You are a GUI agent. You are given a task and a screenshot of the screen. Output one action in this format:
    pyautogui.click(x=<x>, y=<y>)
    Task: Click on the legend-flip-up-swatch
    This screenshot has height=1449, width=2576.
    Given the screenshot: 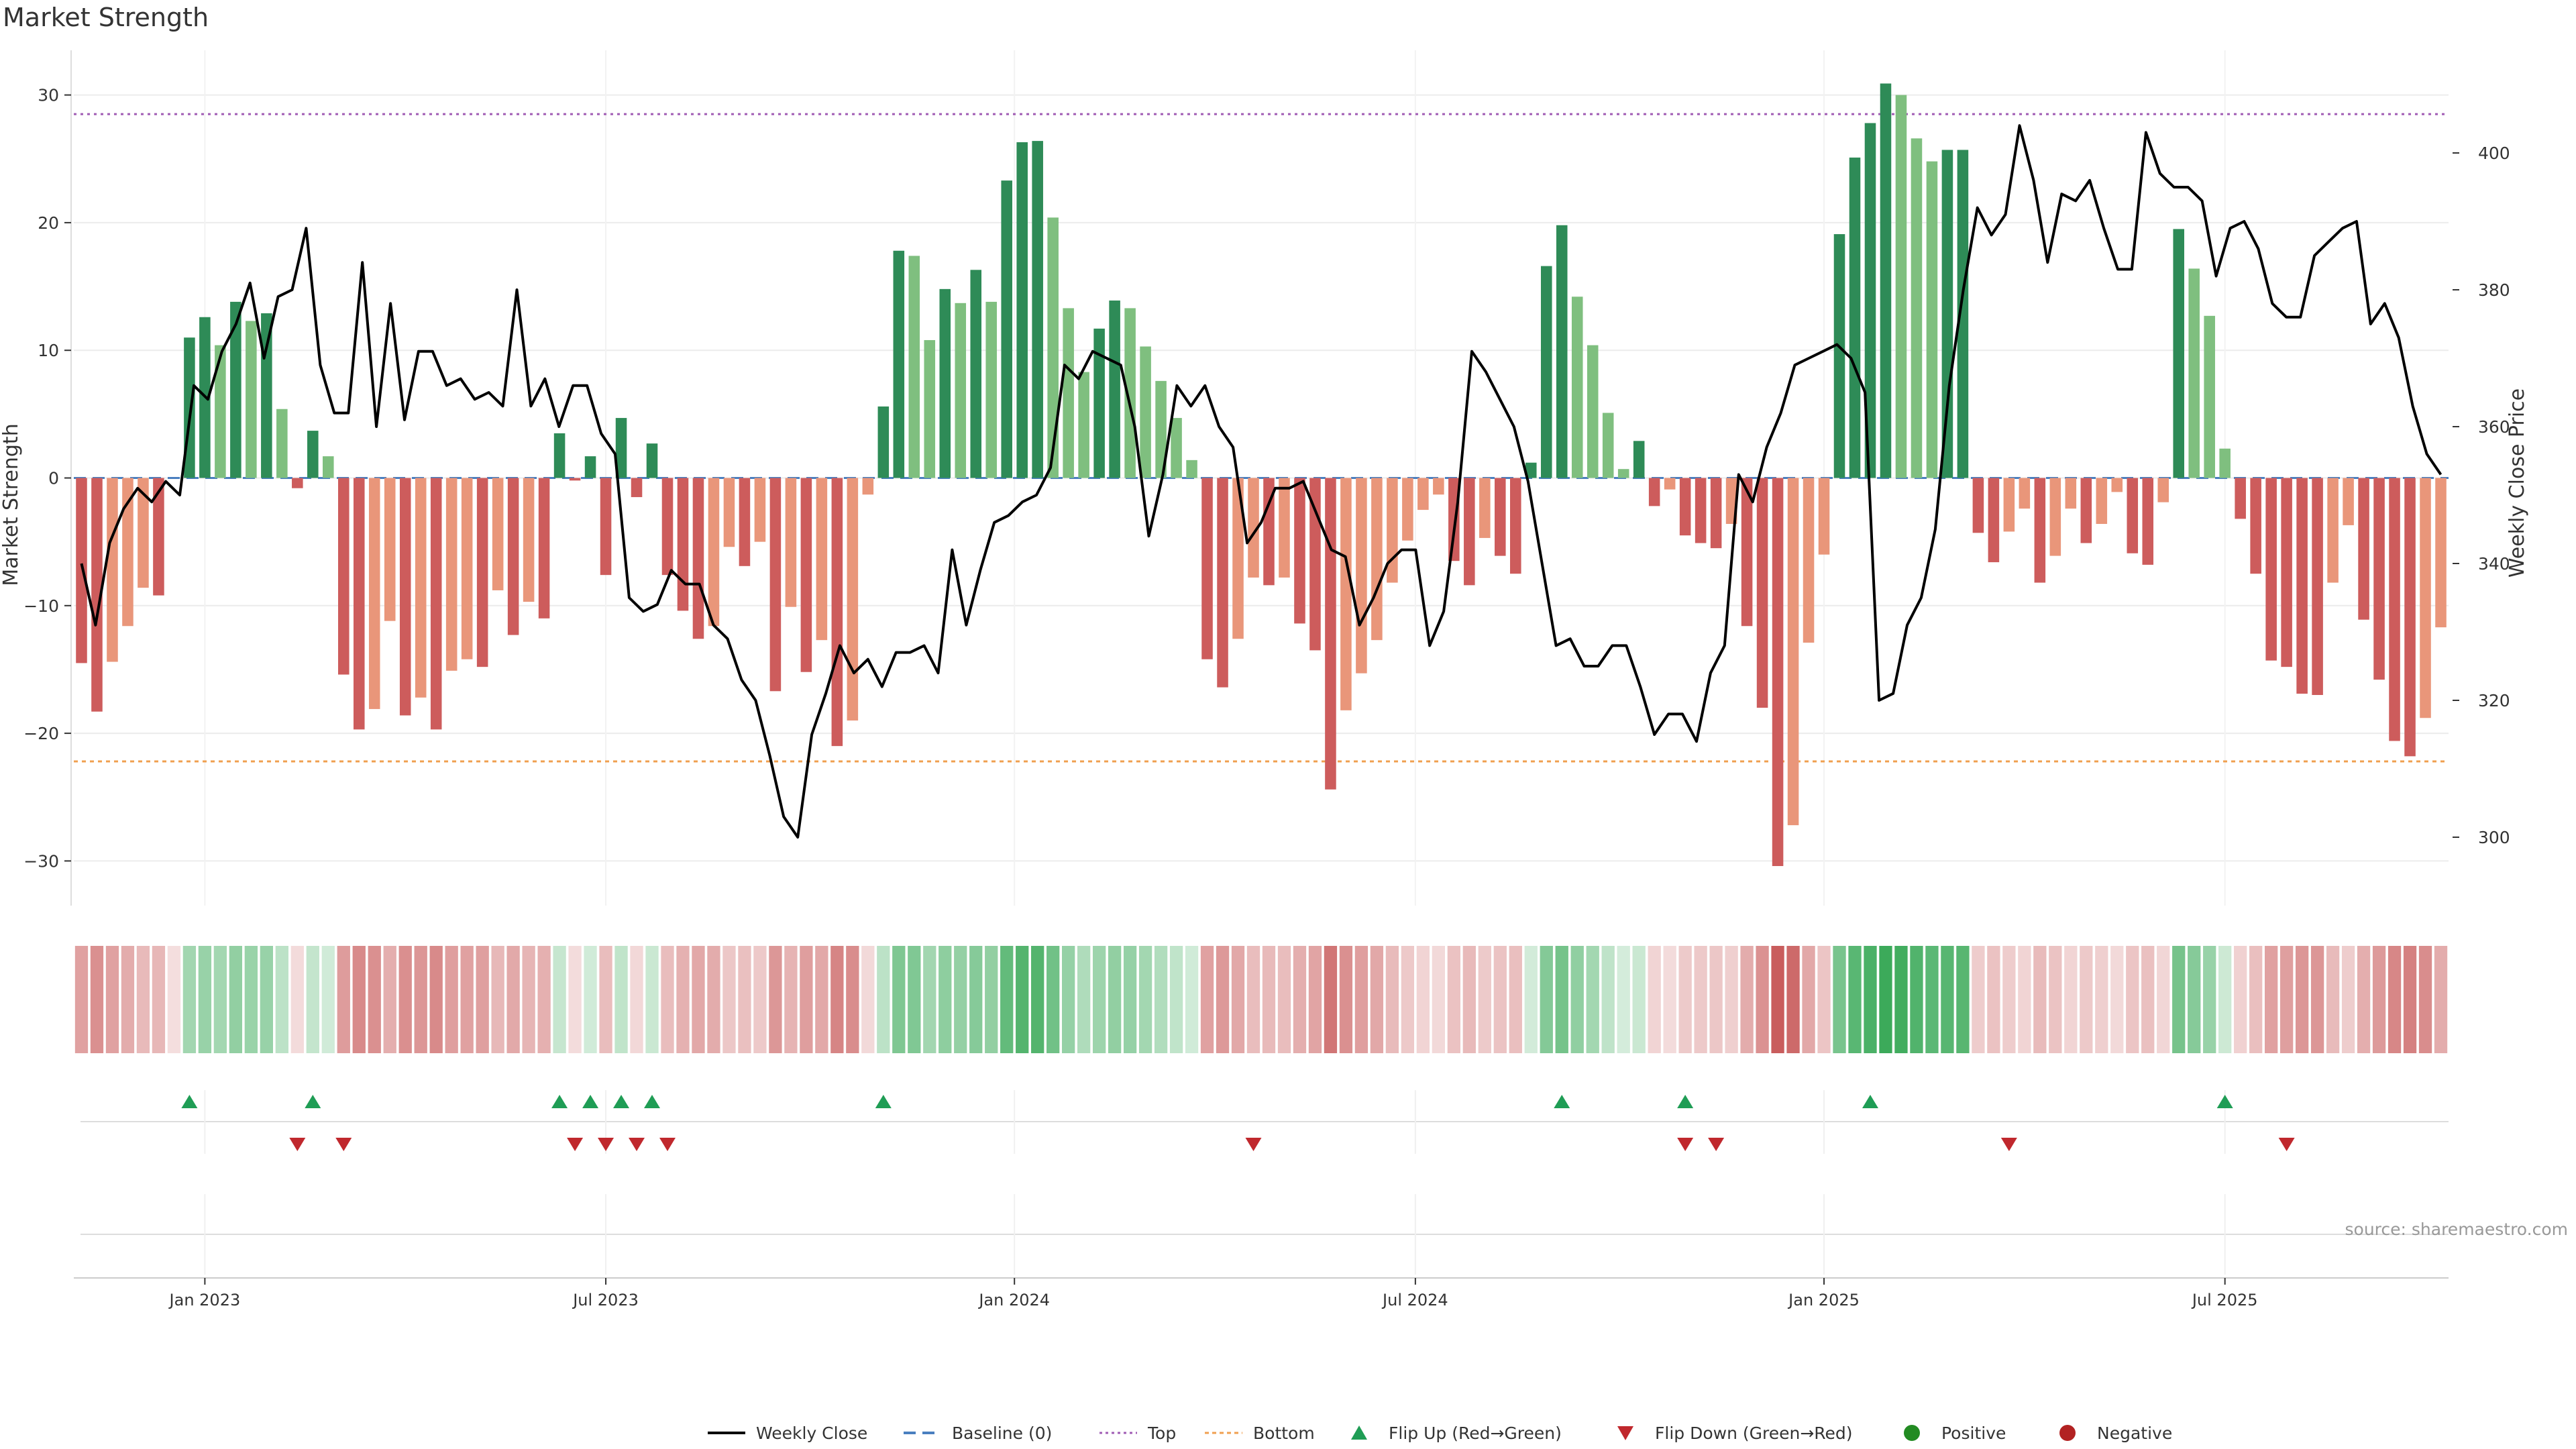 What is the action you would take?
    pyautogui.click(x=1359, y=1433)
    